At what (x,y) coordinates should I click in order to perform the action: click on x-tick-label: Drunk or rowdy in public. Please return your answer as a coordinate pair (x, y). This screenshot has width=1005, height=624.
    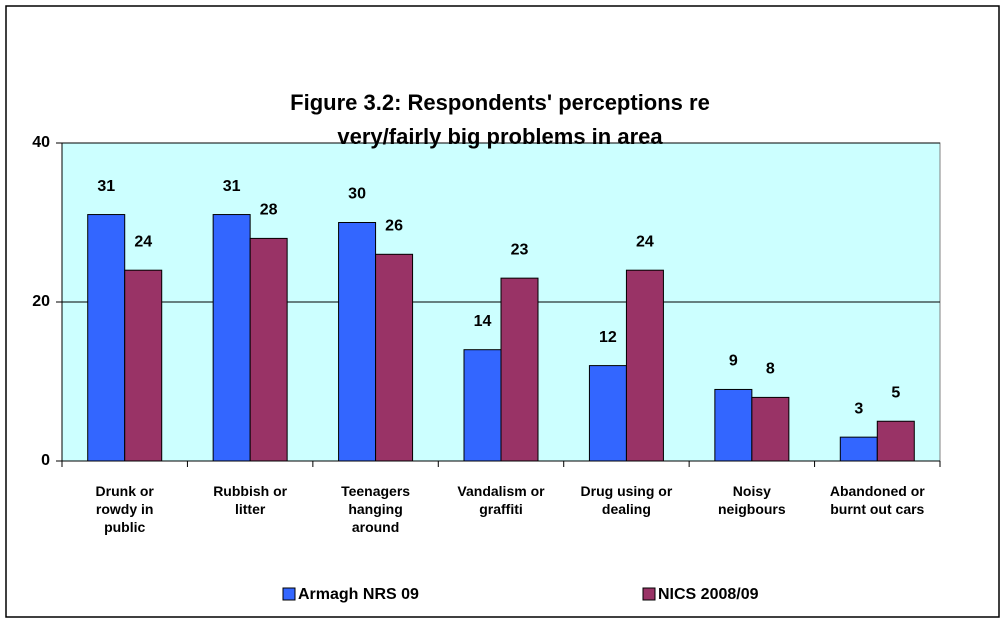
    Looking at the image, I should click on (124, 509).